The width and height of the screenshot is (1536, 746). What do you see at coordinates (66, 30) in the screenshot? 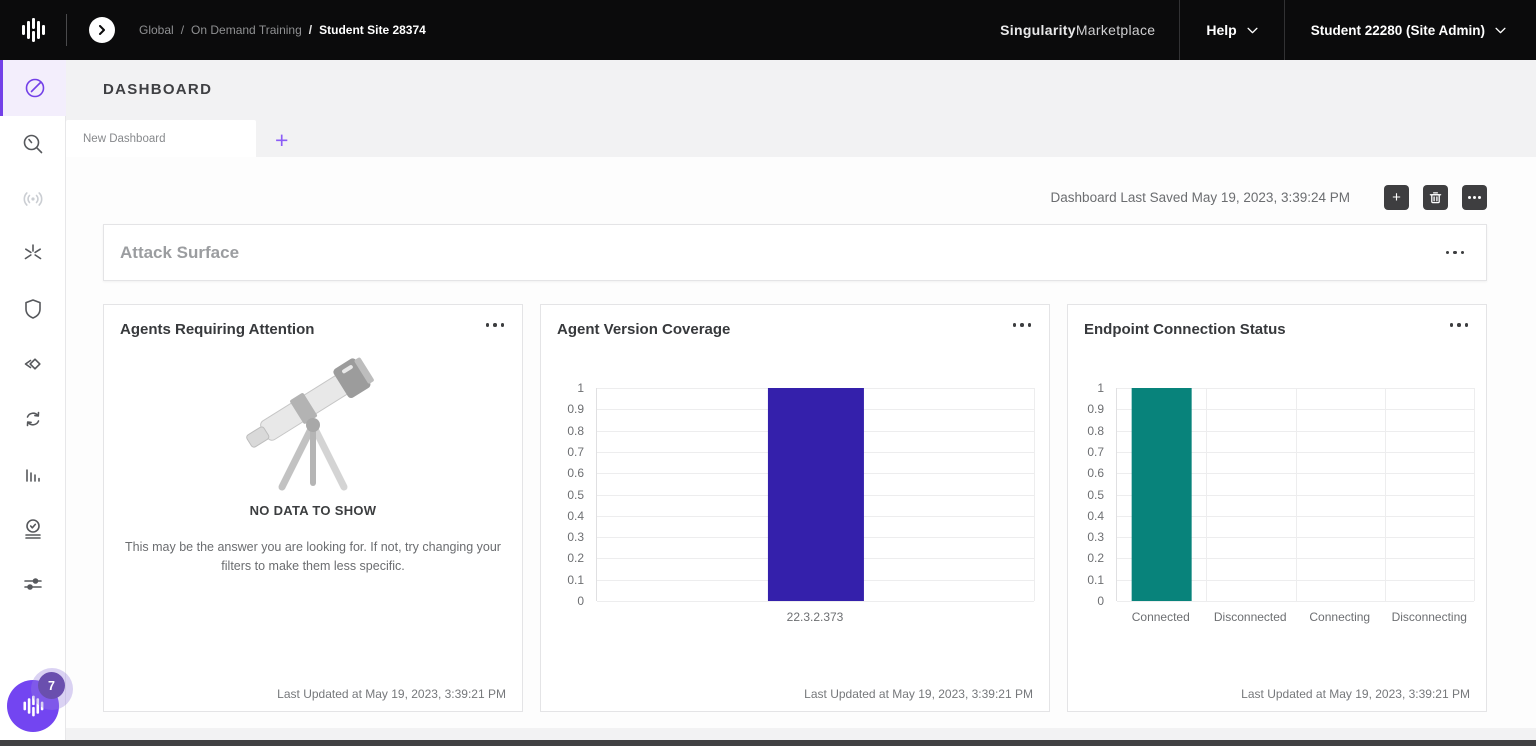
I see `topbar-divider` at bounding box center [66, 30].